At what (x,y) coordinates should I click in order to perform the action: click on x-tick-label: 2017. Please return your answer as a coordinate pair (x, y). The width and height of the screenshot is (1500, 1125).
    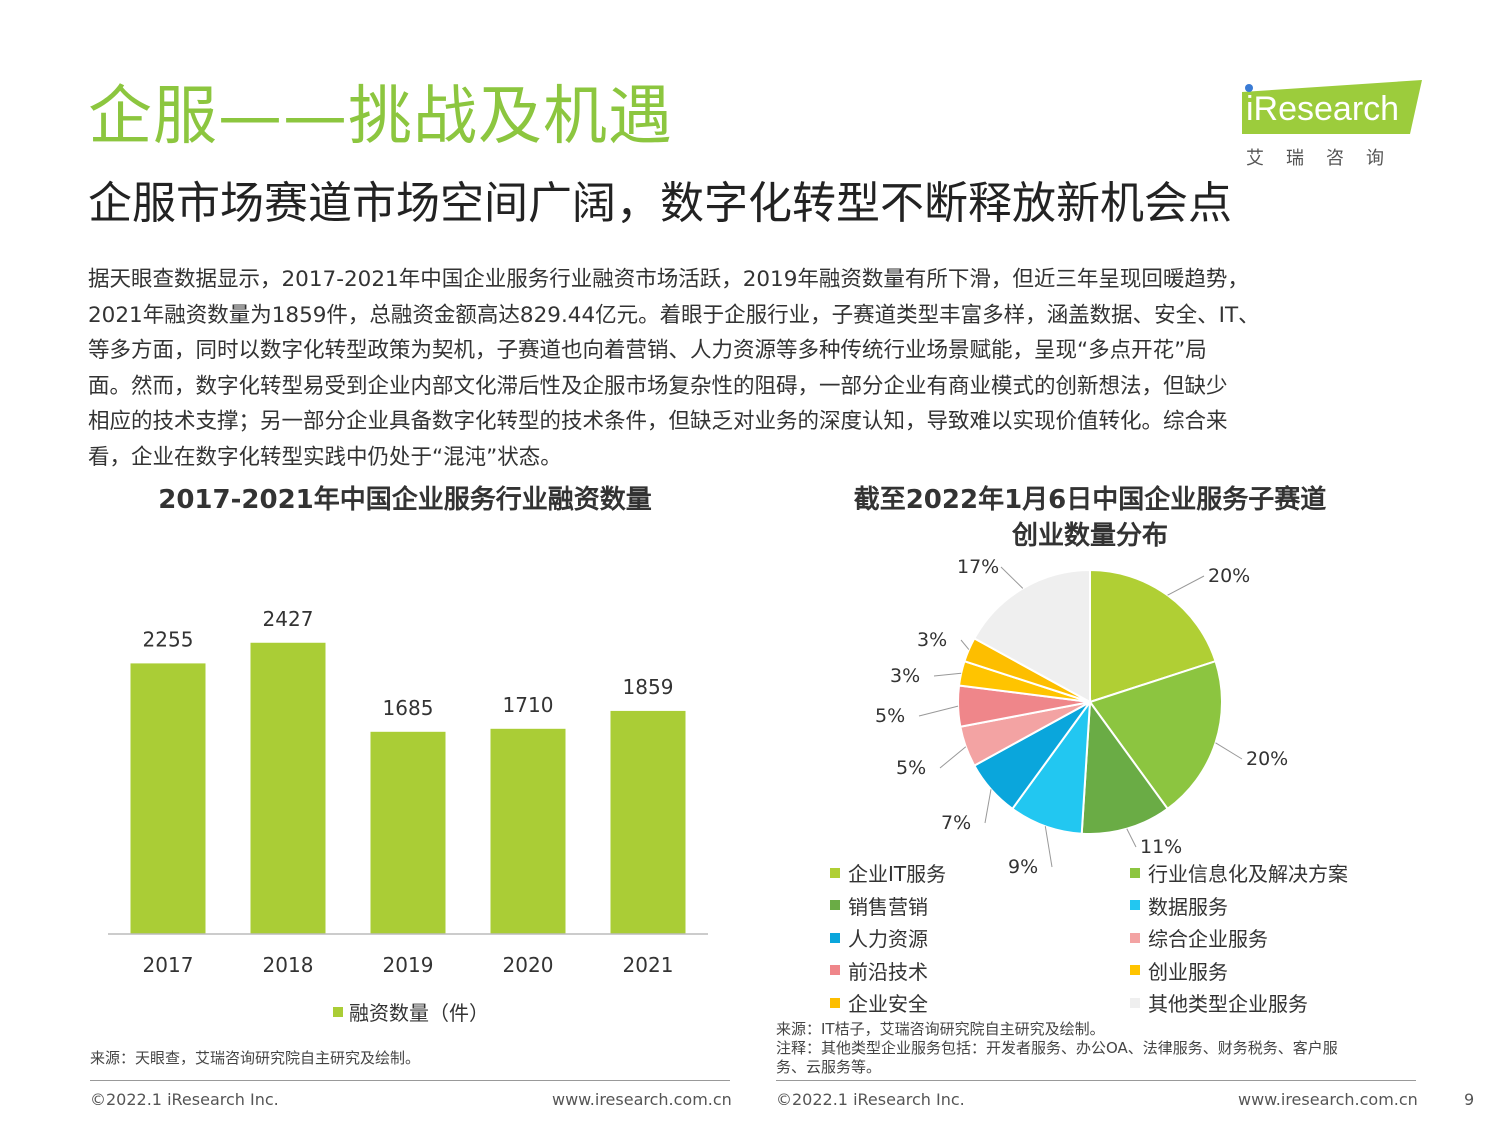
    Looking at the image, I should click on (168, 965).